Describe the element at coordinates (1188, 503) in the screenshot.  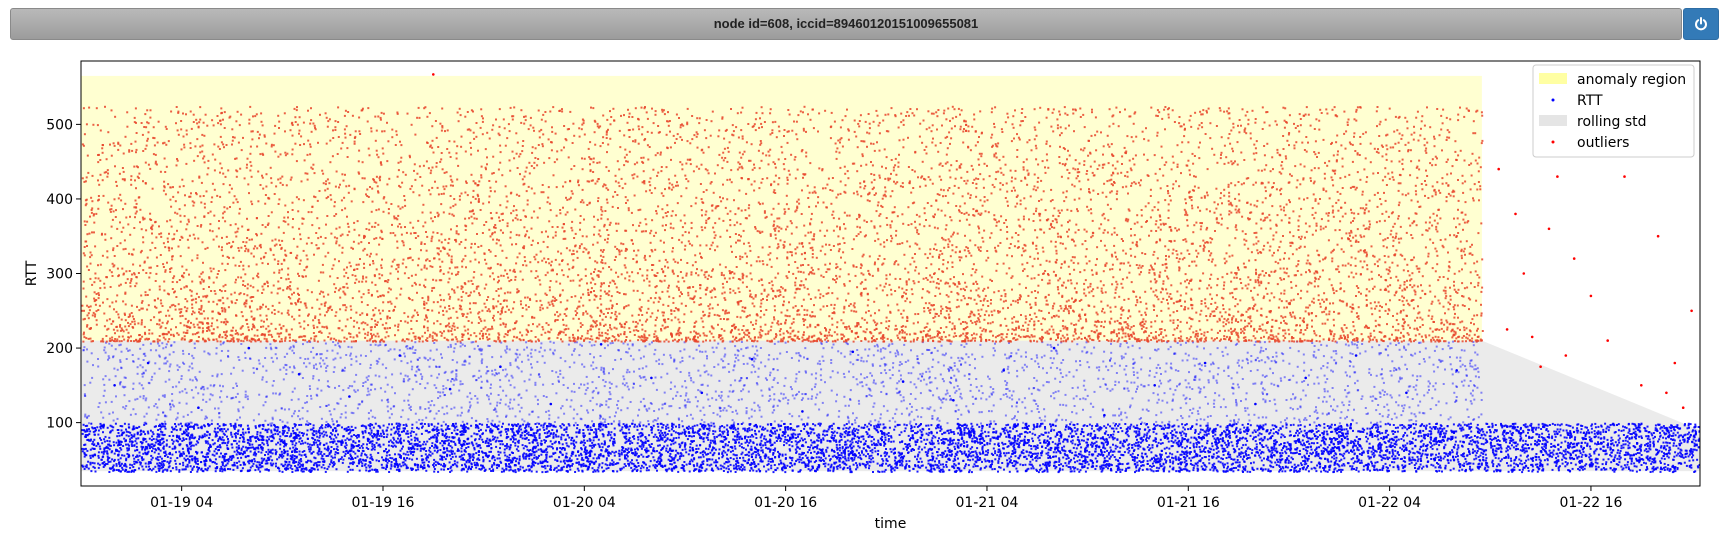
I see `x-tick-label-5: 01-21 16` at that location.